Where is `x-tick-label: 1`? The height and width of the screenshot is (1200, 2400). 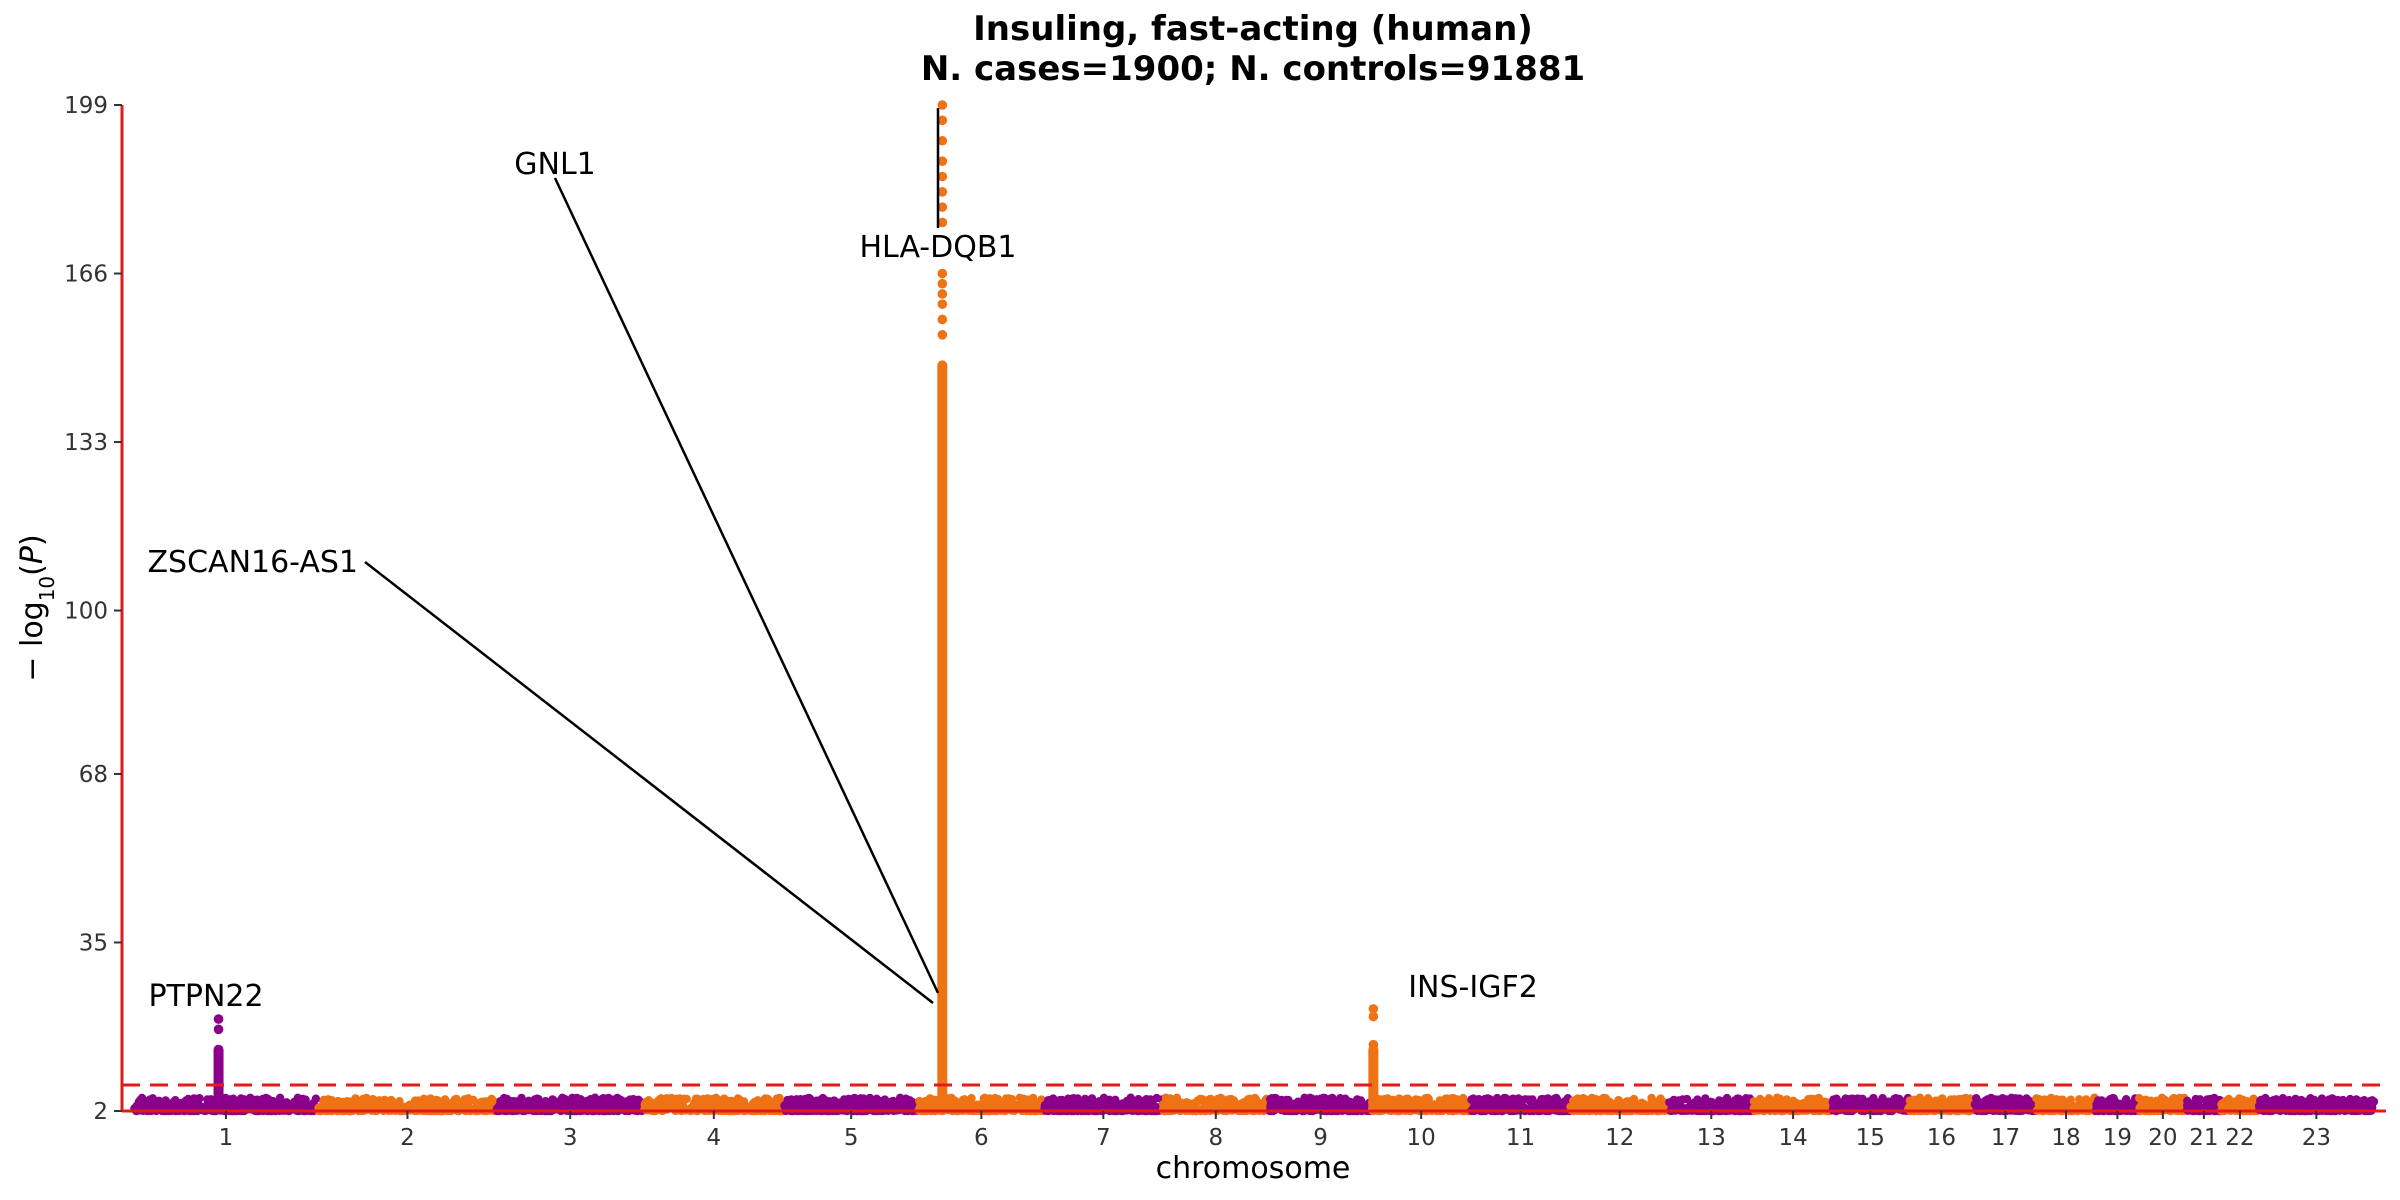
x-tick-label: 1 is located at coordinates (226, 1138).